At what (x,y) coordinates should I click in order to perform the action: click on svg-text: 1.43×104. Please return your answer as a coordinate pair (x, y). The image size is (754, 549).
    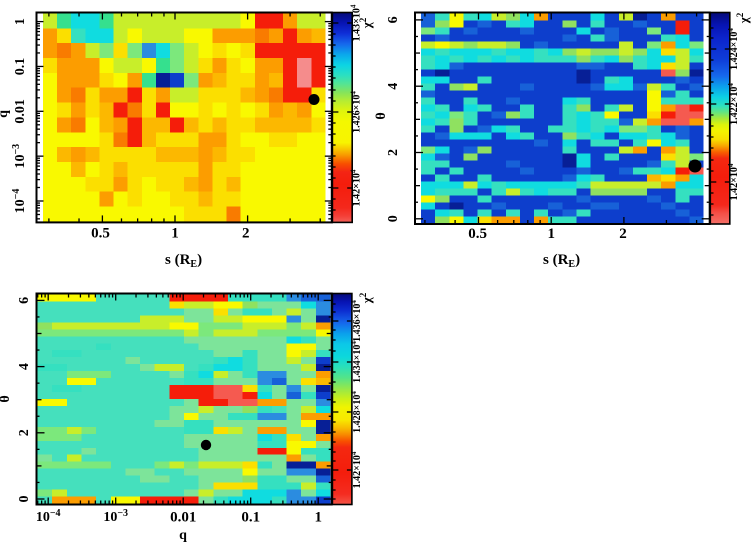
    Looking at the image, I should click on (356, 22).